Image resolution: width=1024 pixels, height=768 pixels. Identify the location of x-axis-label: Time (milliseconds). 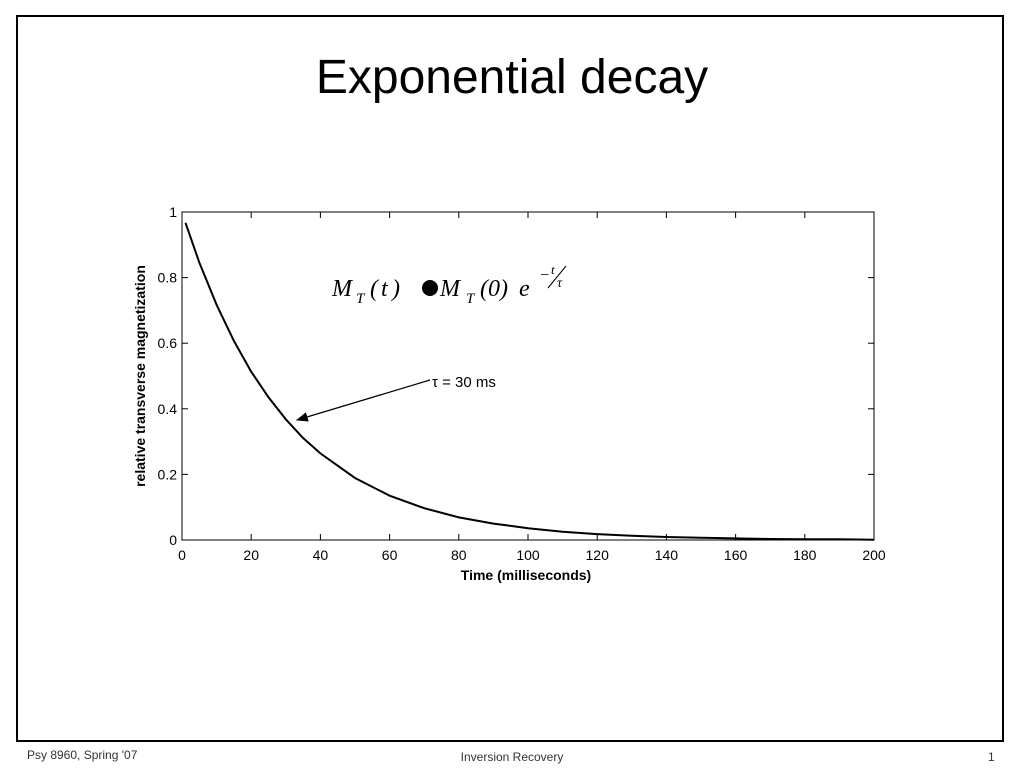
(526, 575).